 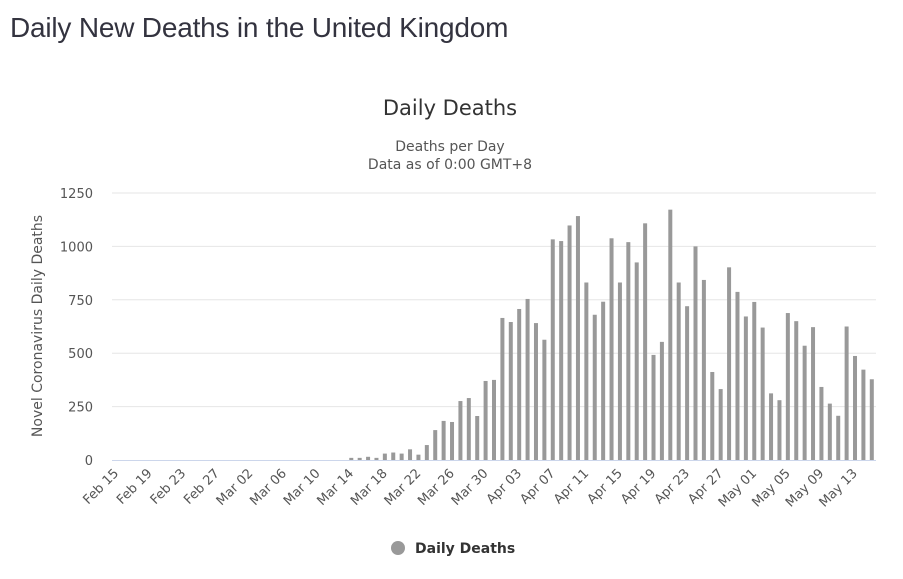 I want to click on x-tick-apr-07: Apr 07, so click(x=537, y=486).